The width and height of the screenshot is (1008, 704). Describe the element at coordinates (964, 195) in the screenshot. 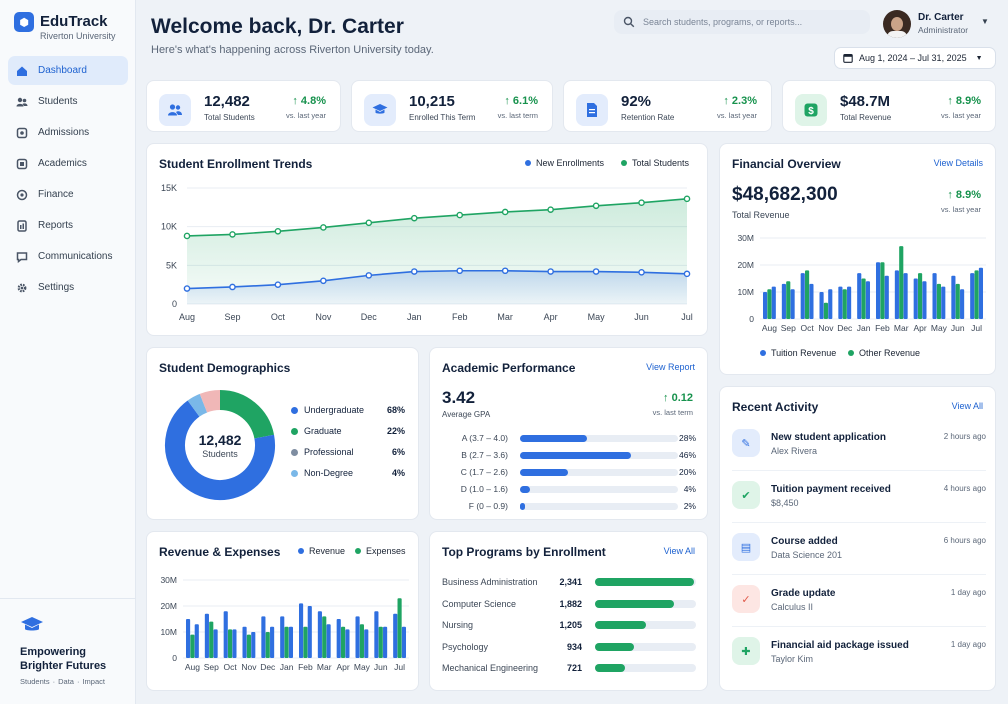

I see `financial-change: ↑ 8.9%` at that location.